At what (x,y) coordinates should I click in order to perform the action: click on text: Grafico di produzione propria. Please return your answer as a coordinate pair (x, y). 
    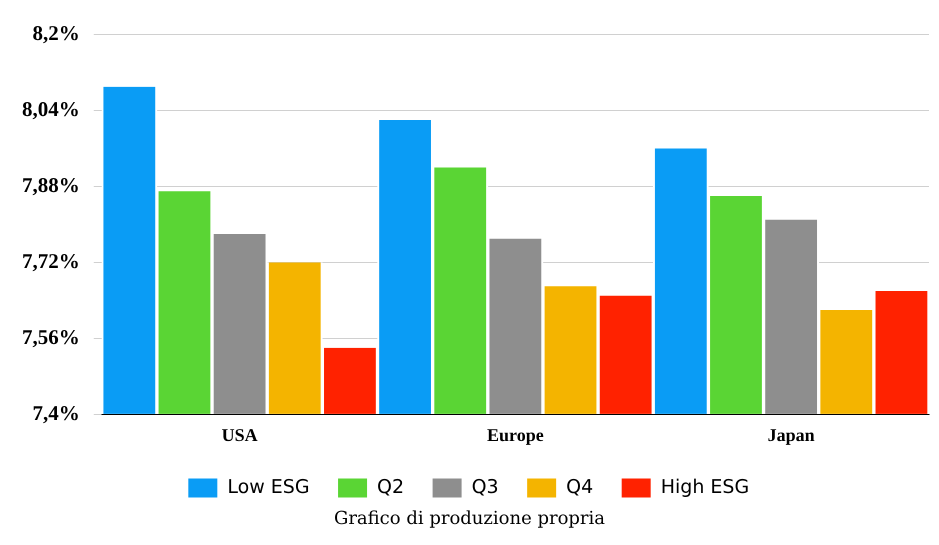
    Looking at the image, I should click on (469, 518).